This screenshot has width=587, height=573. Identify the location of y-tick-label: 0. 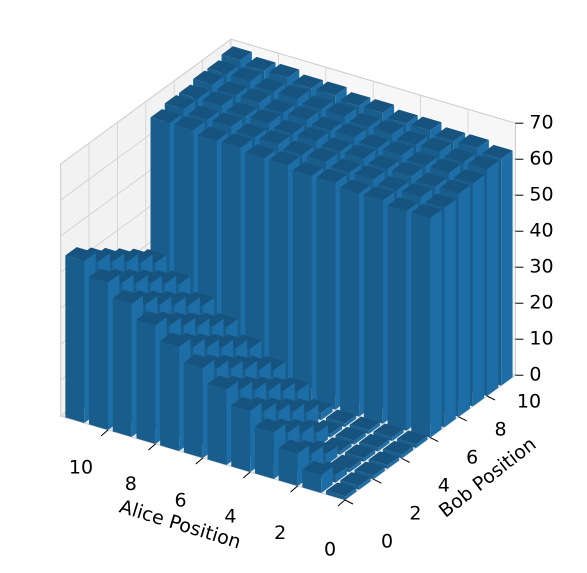
(387, 542).